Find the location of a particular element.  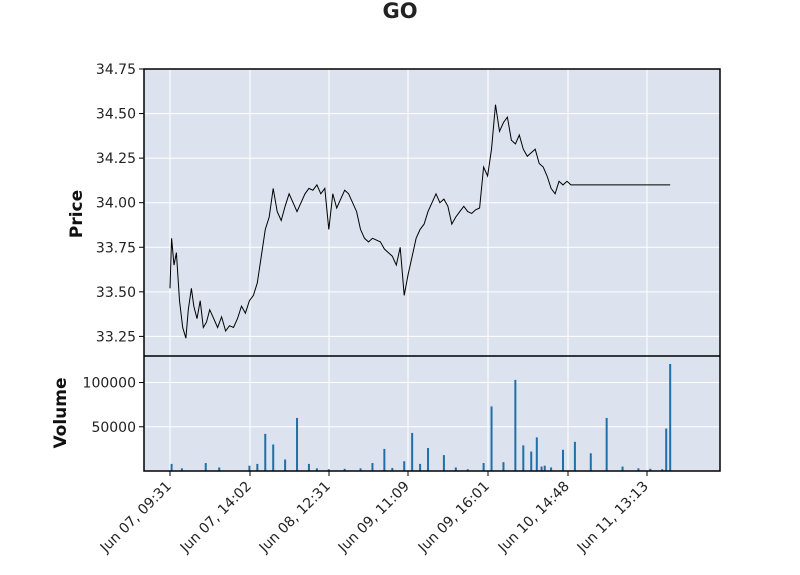

x-tick-label: Jun 10, 14:48 is located at coordinates (534, 518).